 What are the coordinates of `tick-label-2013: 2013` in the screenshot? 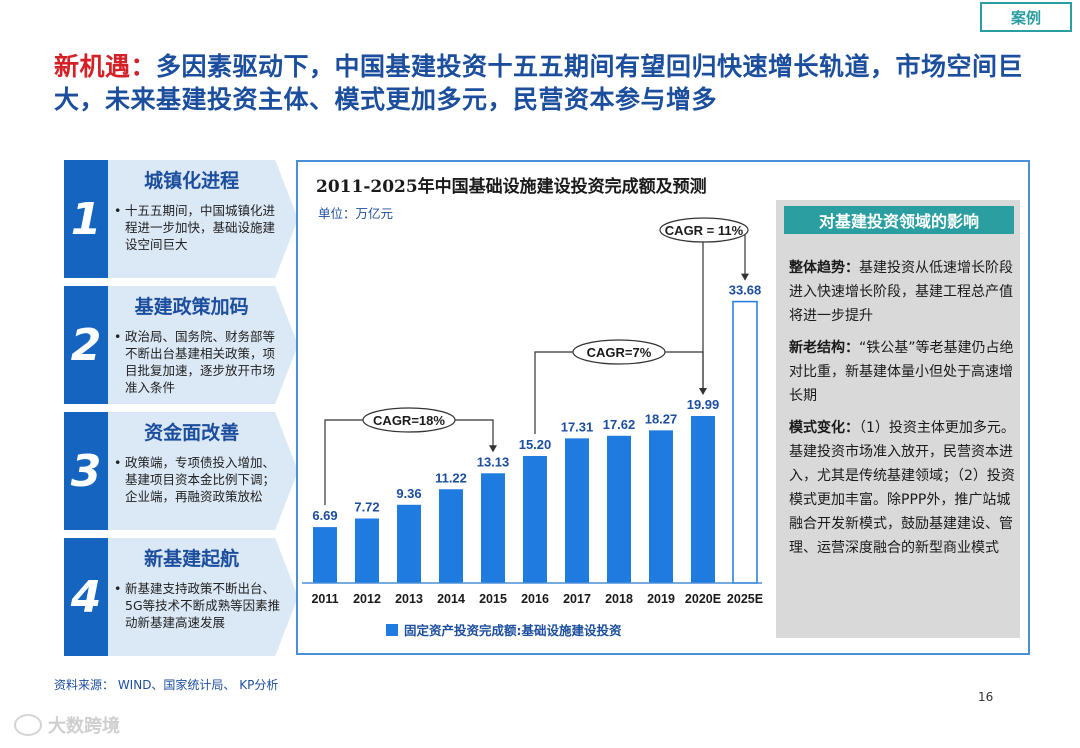 It's located at (409, 599).